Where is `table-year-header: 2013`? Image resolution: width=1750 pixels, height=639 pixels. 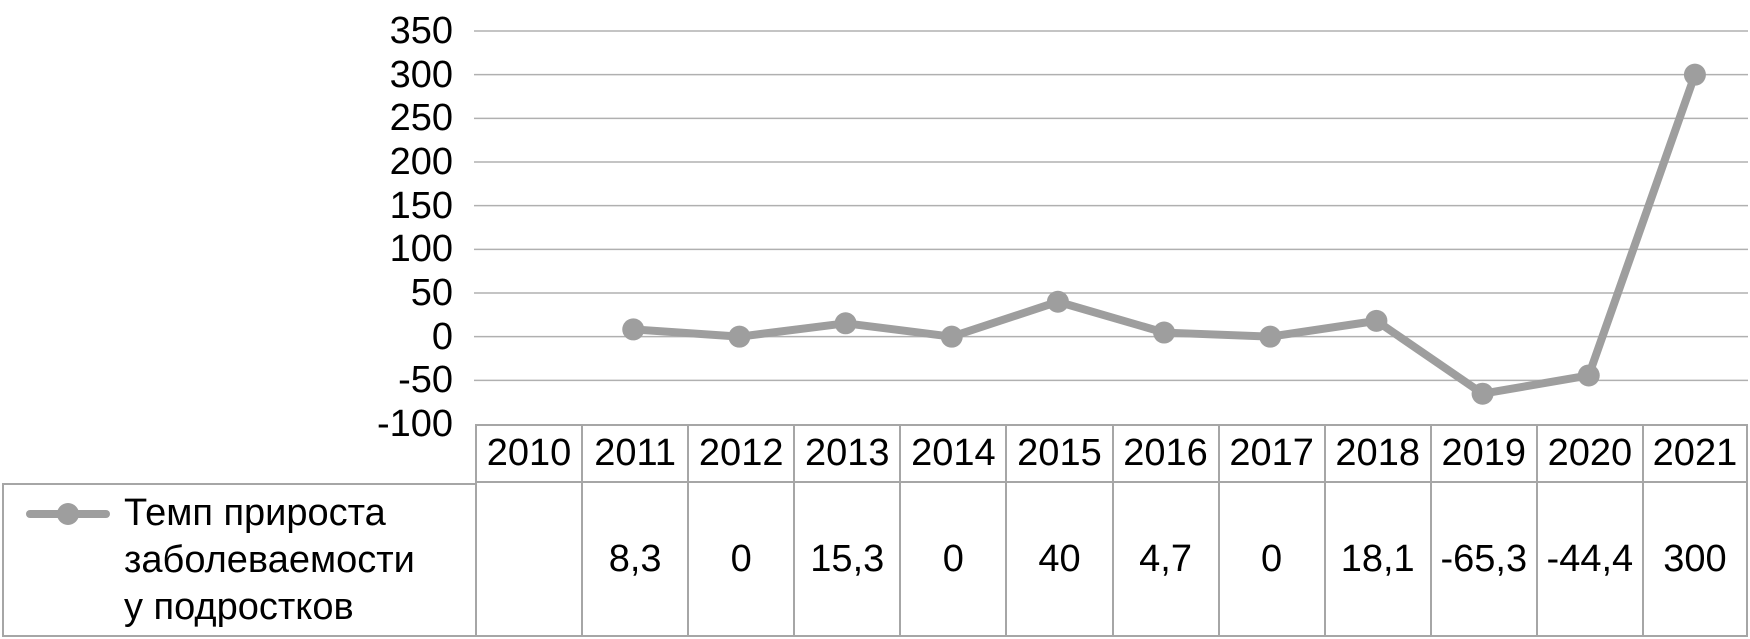
table-year-header: 2013 is located at coordinates (846, 453).